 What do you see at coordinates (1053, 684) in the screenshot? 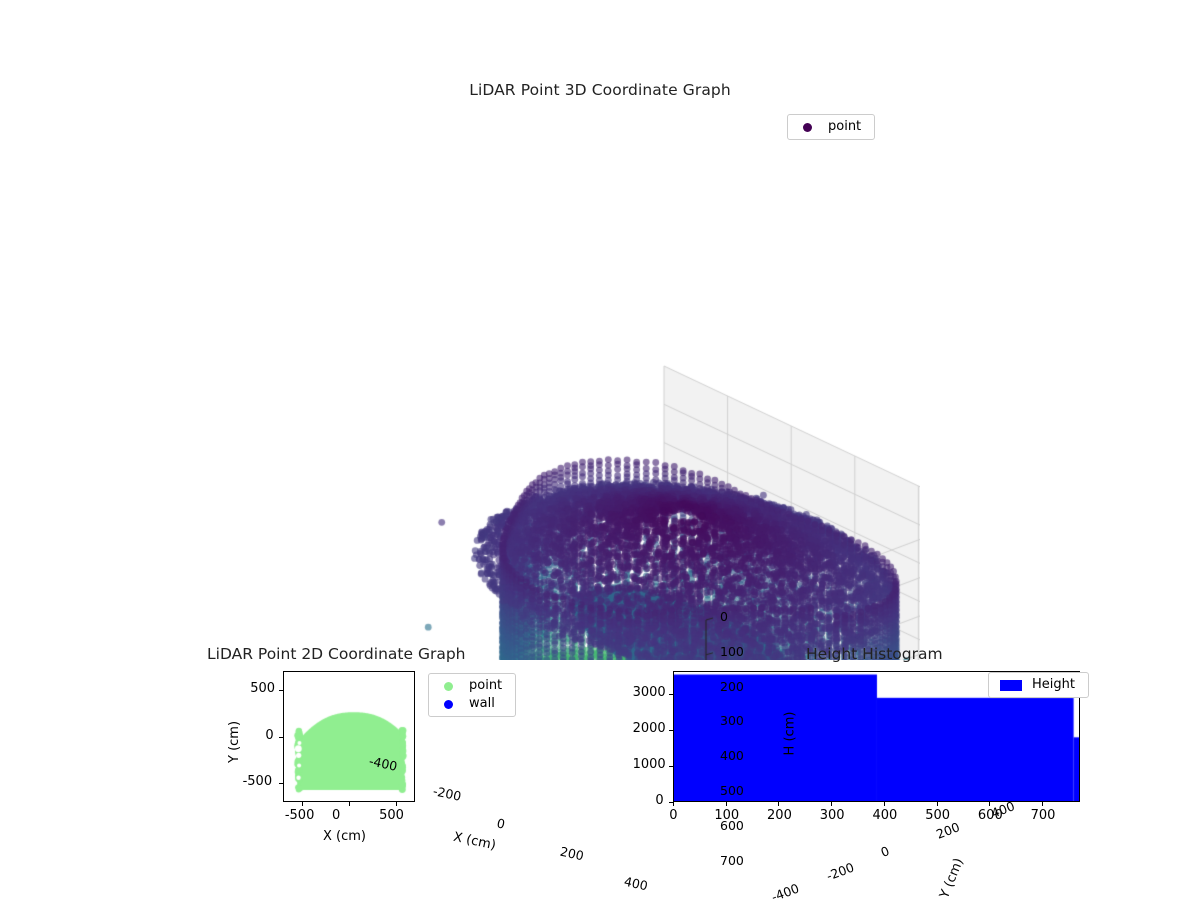
I see `legend-label-height: Height` at bounding box center [1053, 684].